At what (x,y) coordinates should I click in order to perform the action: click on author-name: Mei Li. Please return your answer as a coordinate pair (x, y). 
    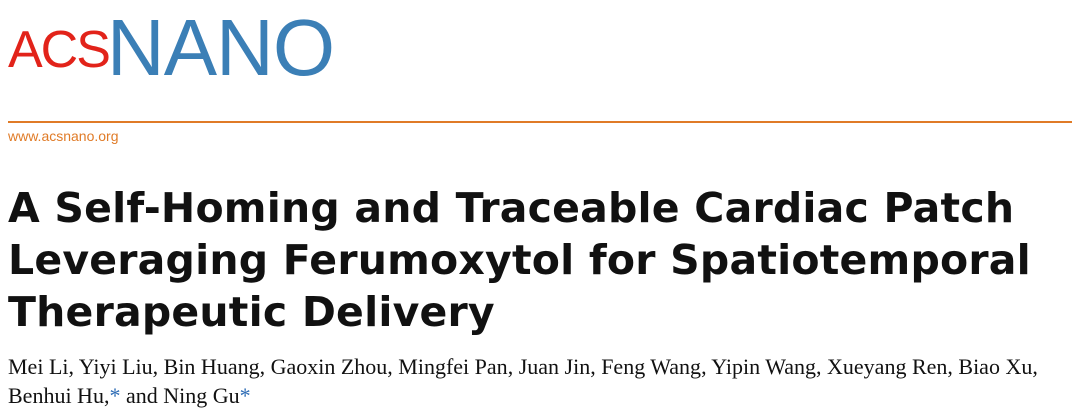
    Looking at the image, I should click on (38, 366).